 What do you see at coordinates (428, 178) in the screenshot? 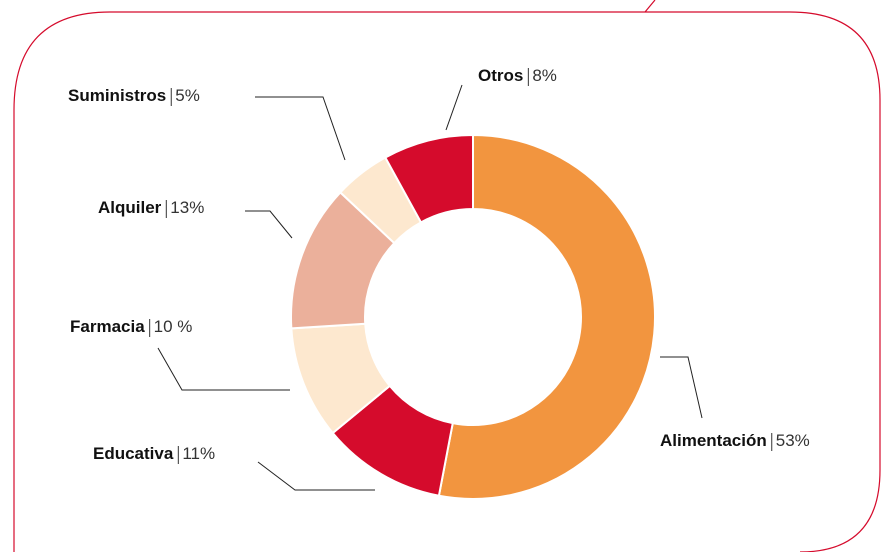
I see `slice` at bounding box center [428, 178].